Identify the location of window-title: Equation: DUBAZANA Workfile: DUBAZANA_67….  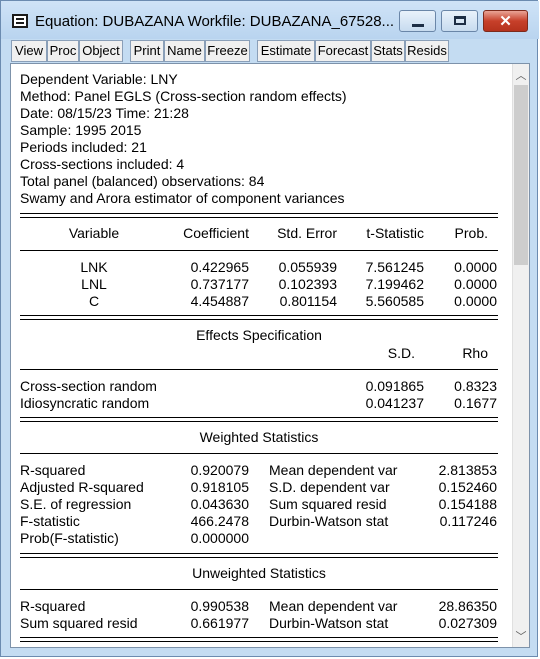
(215, 21).